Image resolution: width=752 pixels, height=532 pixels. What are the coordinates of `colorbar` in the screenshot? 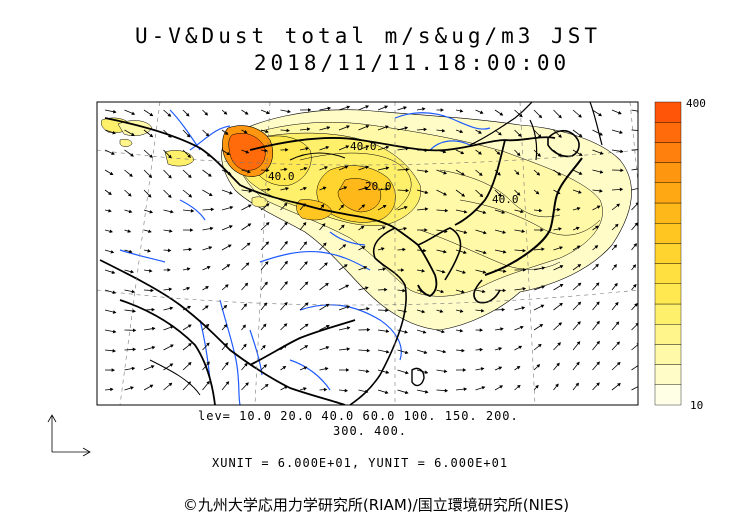 It's located at (668, 253).